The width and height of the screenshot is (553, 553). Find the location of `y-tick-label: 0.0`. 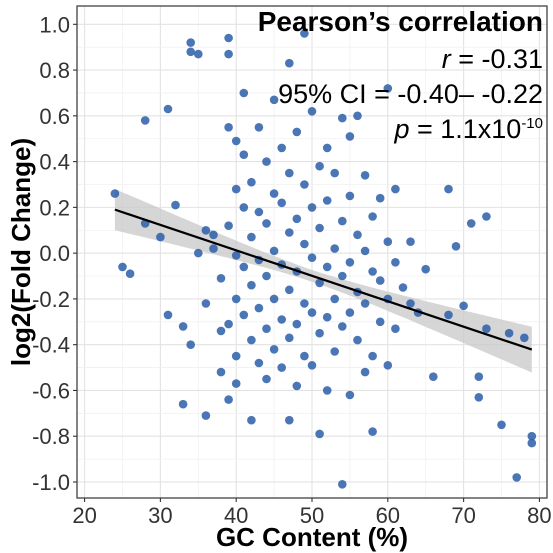

y-tick-label: 0.0 is located at coordinates (54, 253).